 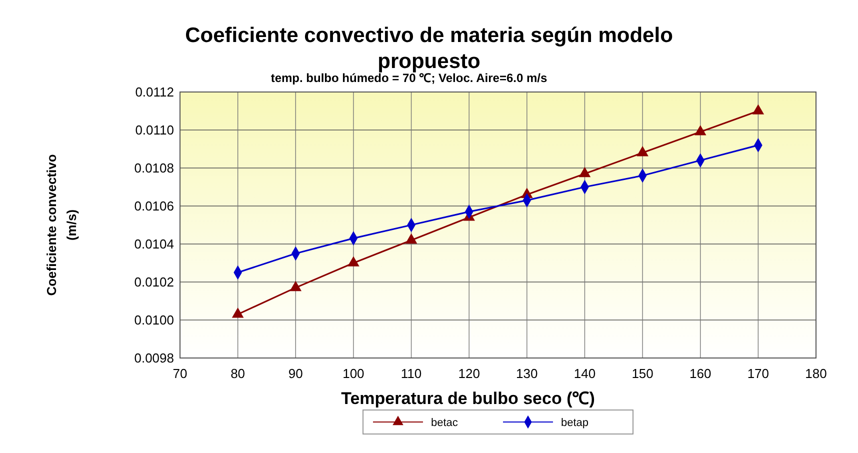 I want to click on y-tick-label: 0.0112, so click(x=154, y=92).